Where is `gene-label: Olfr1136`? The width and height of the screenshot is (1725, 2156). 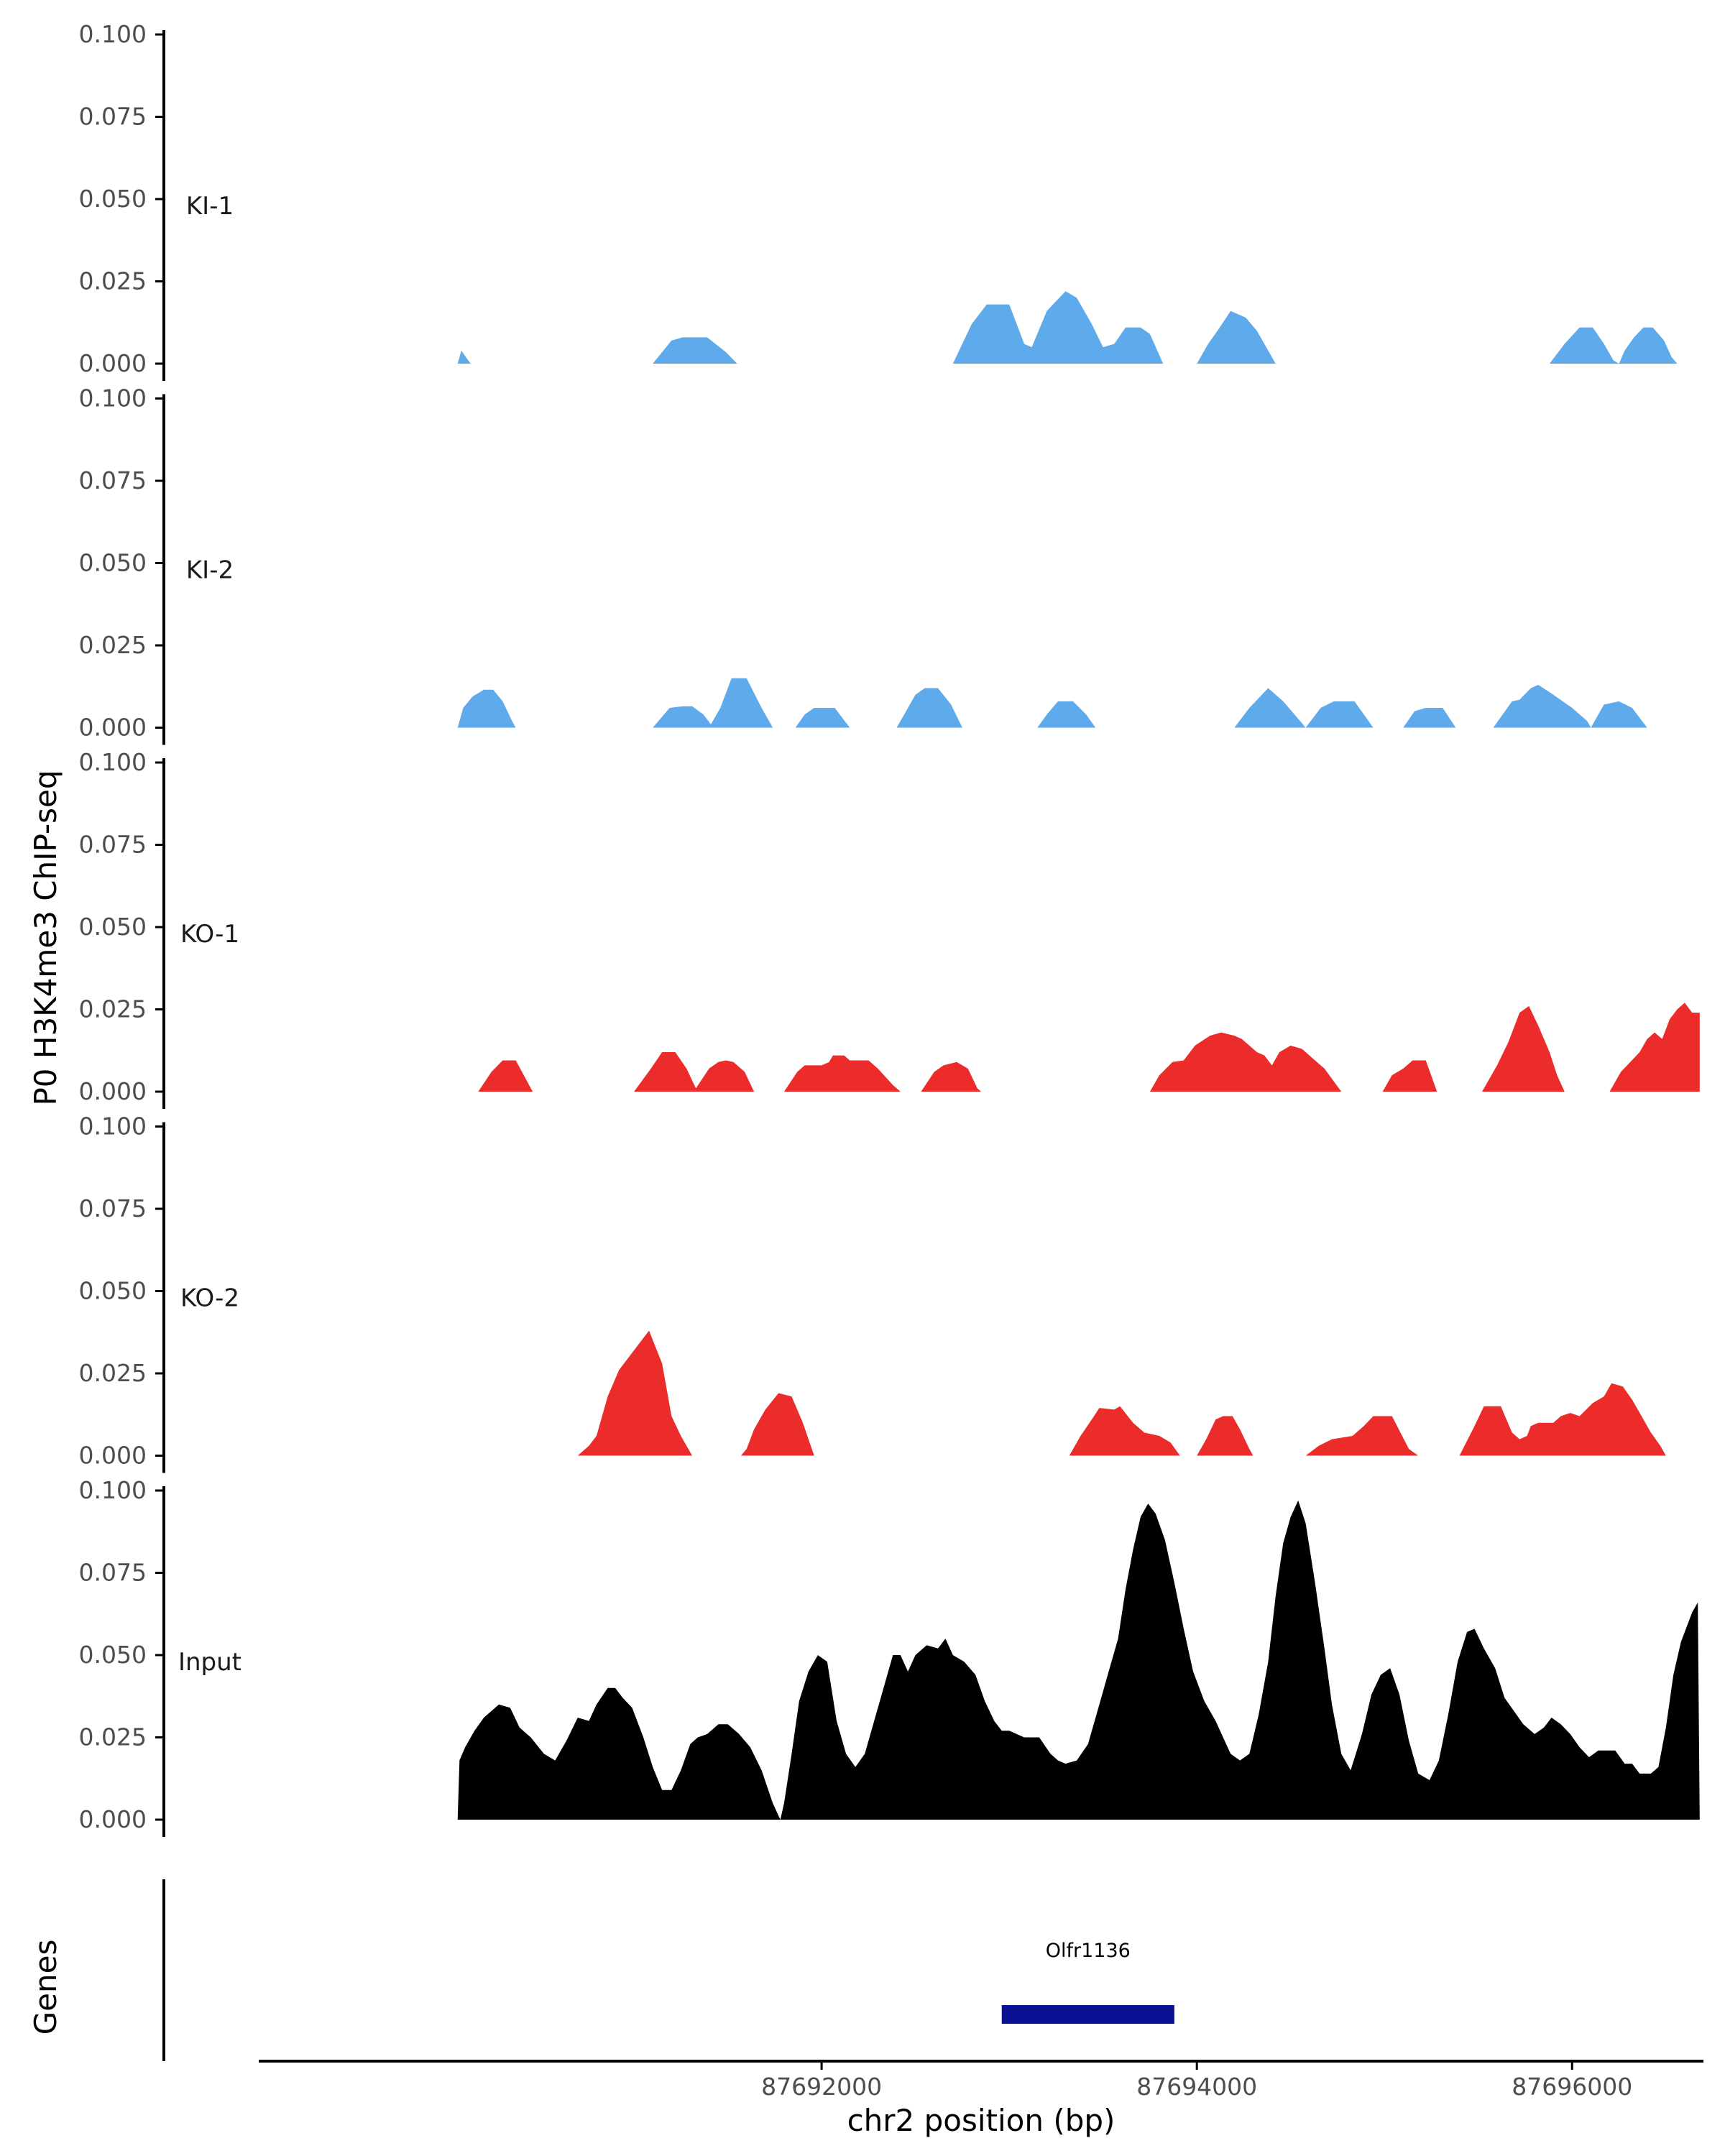
gene-label: Olfr1136 is located at coordinates (1088, 1951).